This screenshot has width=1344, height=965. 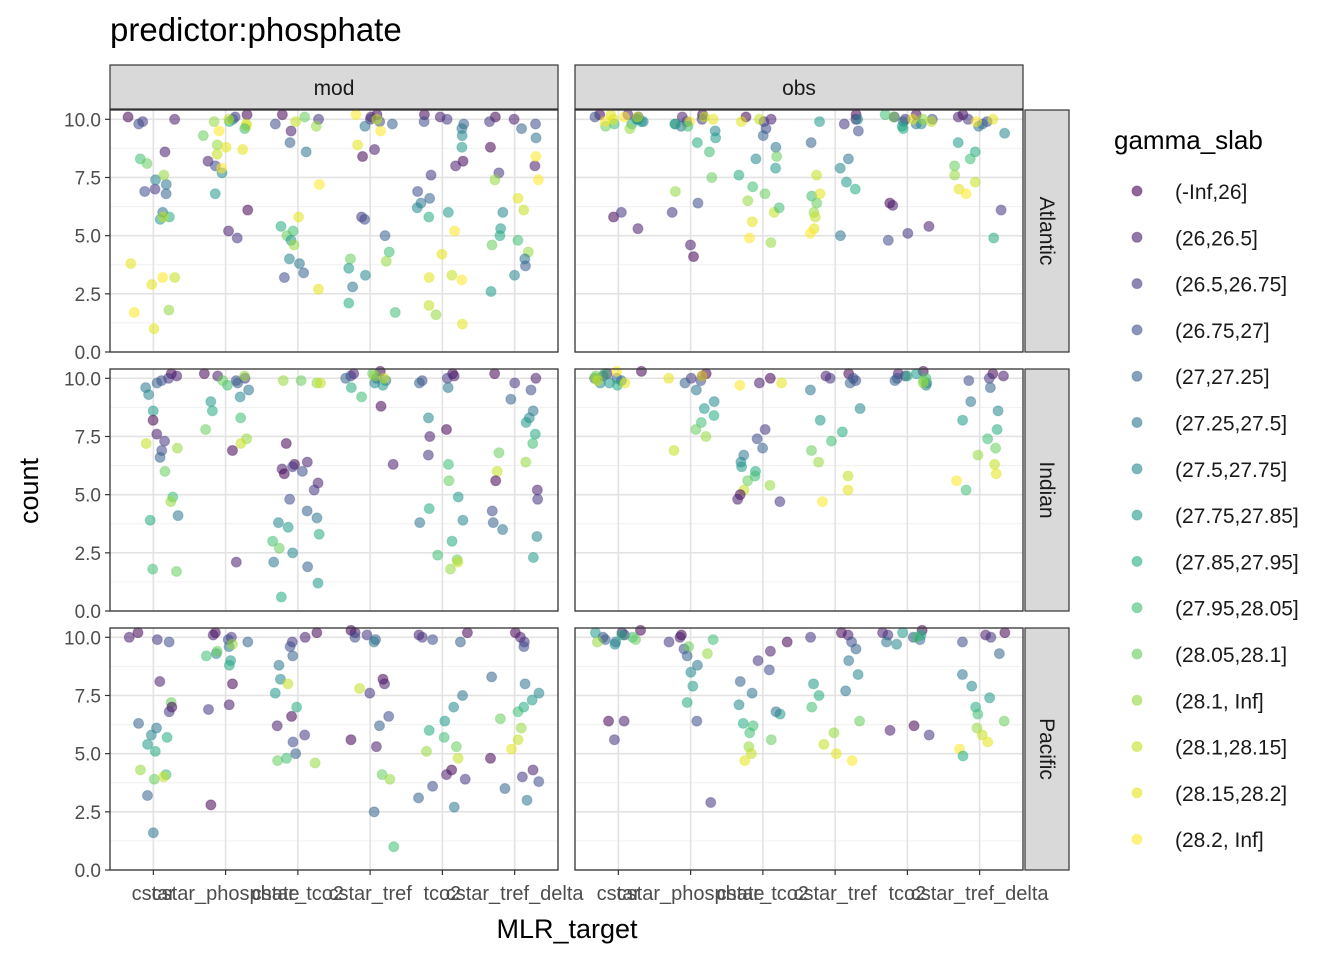 I want to click on y-tick-label: 7.5, so click(x=88, y=178).